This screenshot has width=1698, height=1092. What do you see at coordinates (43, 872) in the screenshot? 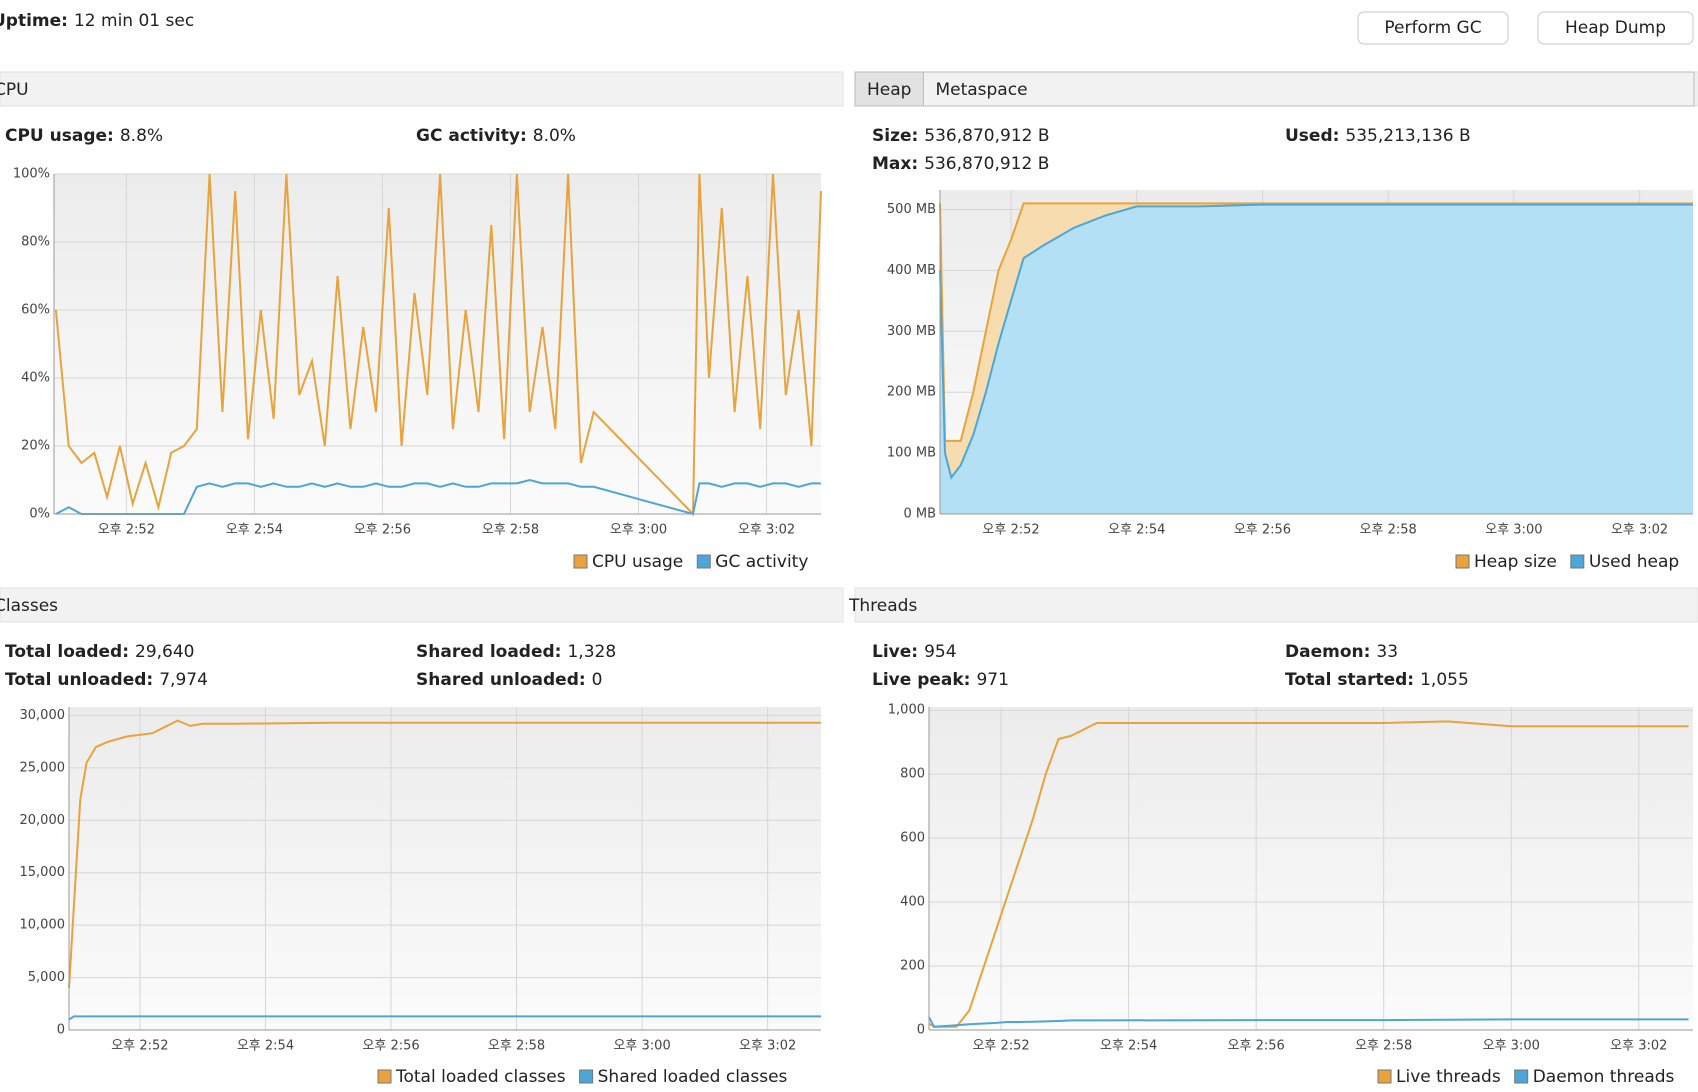
I see `y-tick-label: 15,000` at bounding box center [43, 872].